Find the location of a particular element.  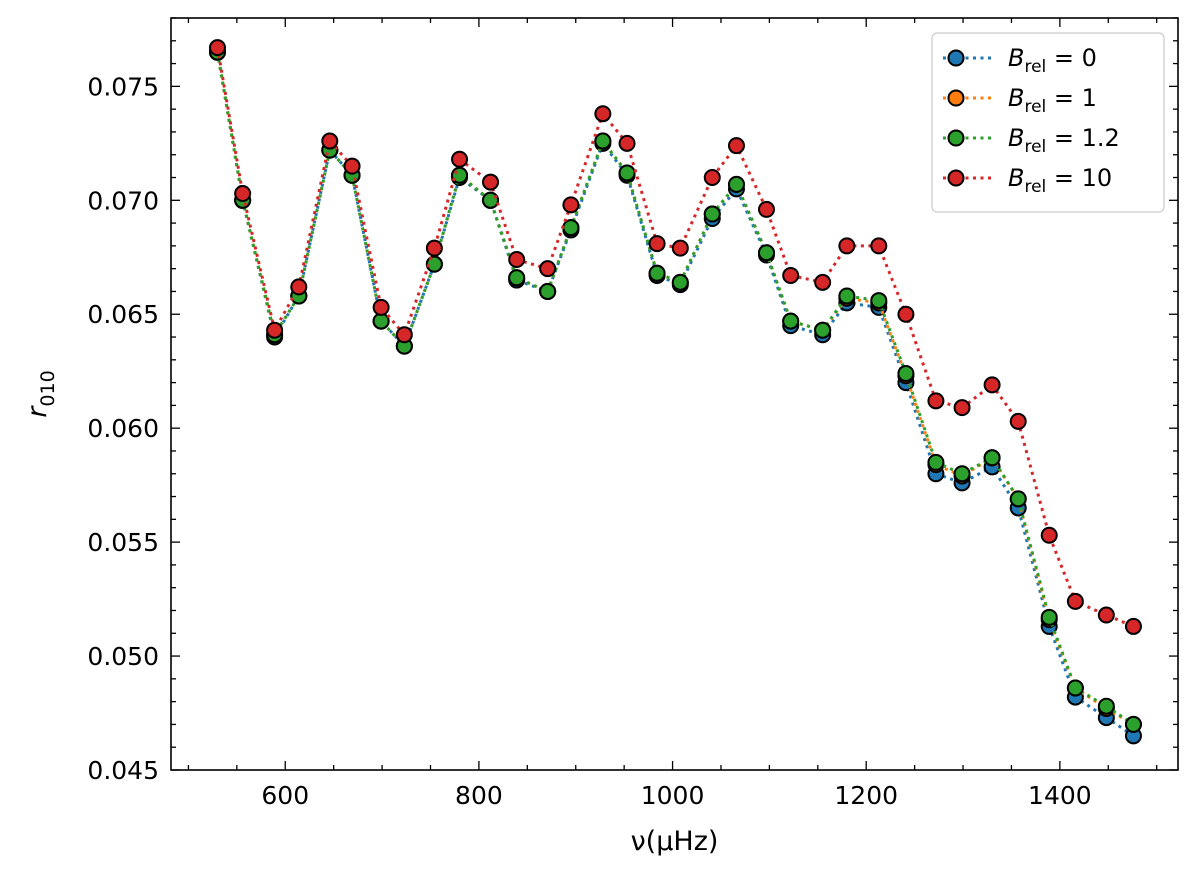

x-axis-label: ν(μHz) is located at coordinates (675, 841).